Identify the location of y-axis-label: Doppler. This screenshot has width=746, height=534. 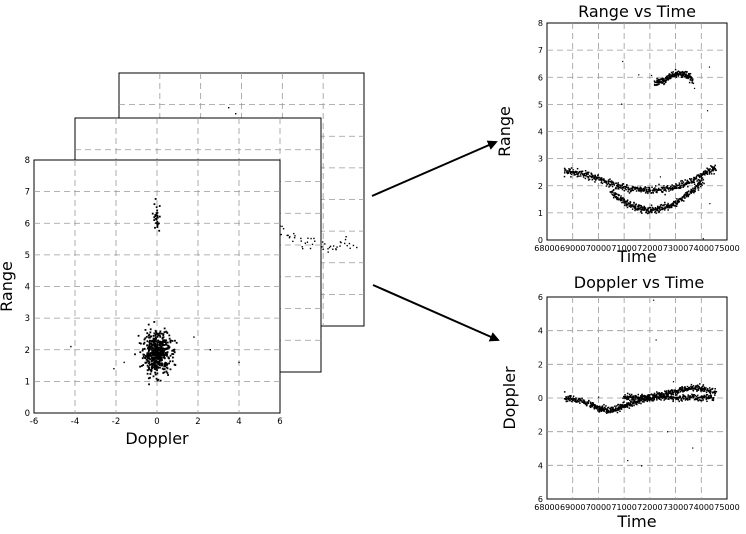
(509, 398).